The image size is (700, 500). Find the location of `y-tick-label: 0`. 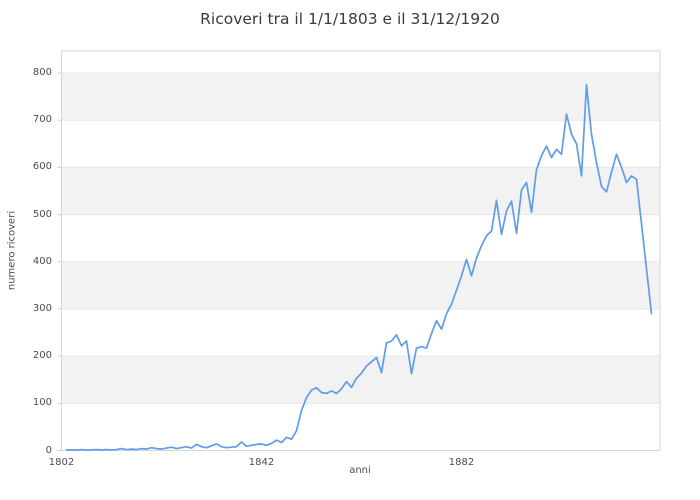

y-tick-label: 0 is located at coordinates (48, 450).